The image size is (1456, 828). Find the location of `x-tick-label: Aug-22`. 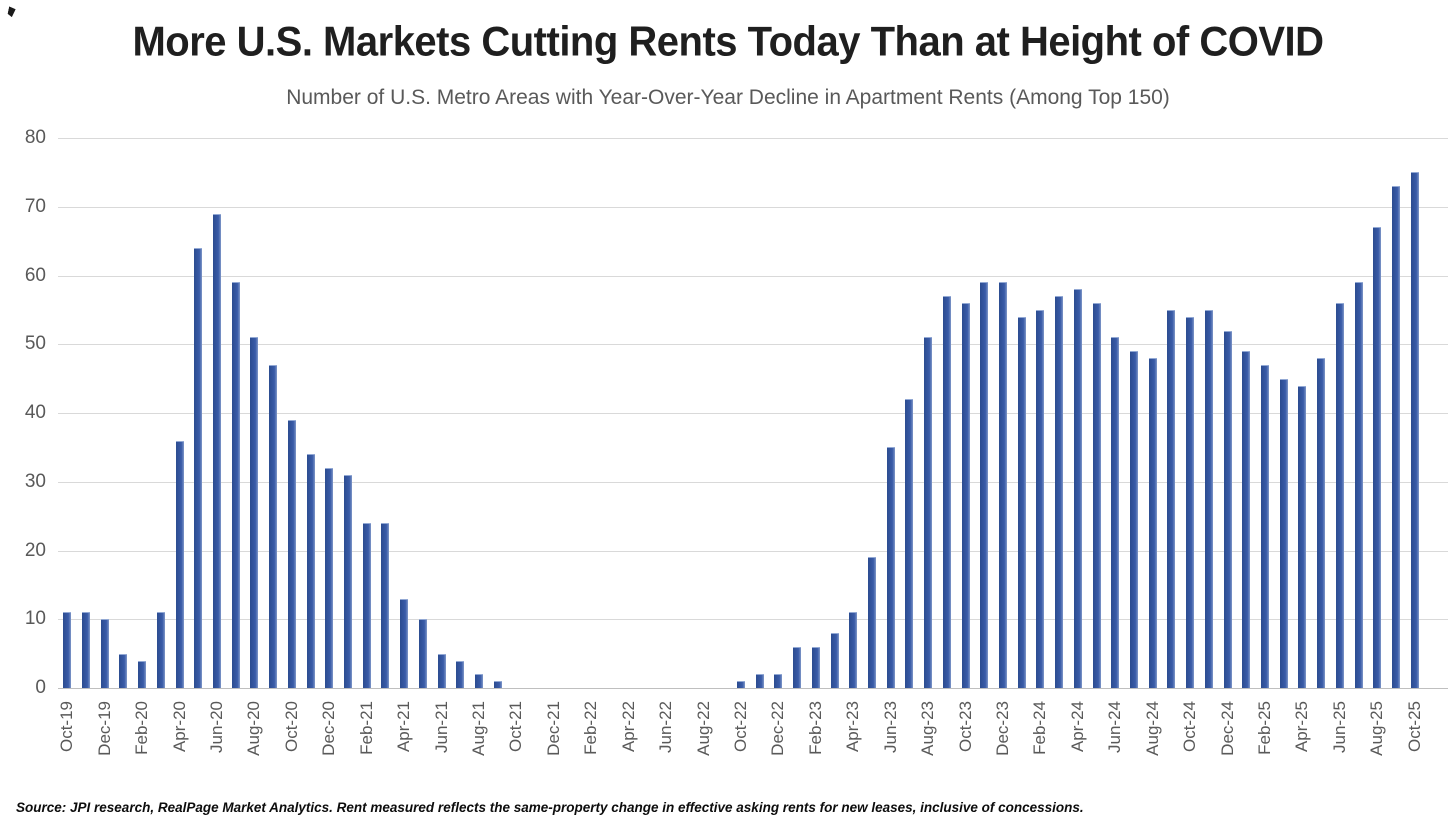

x-tick-label: Aug-22 is located at coordinates (703, 728).